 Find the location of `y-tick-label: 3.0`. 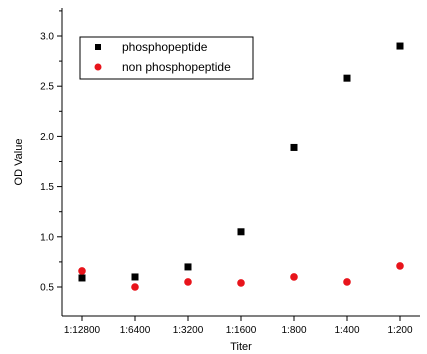

y-tick-label: 3.0 is located at coordinates (47, 37).